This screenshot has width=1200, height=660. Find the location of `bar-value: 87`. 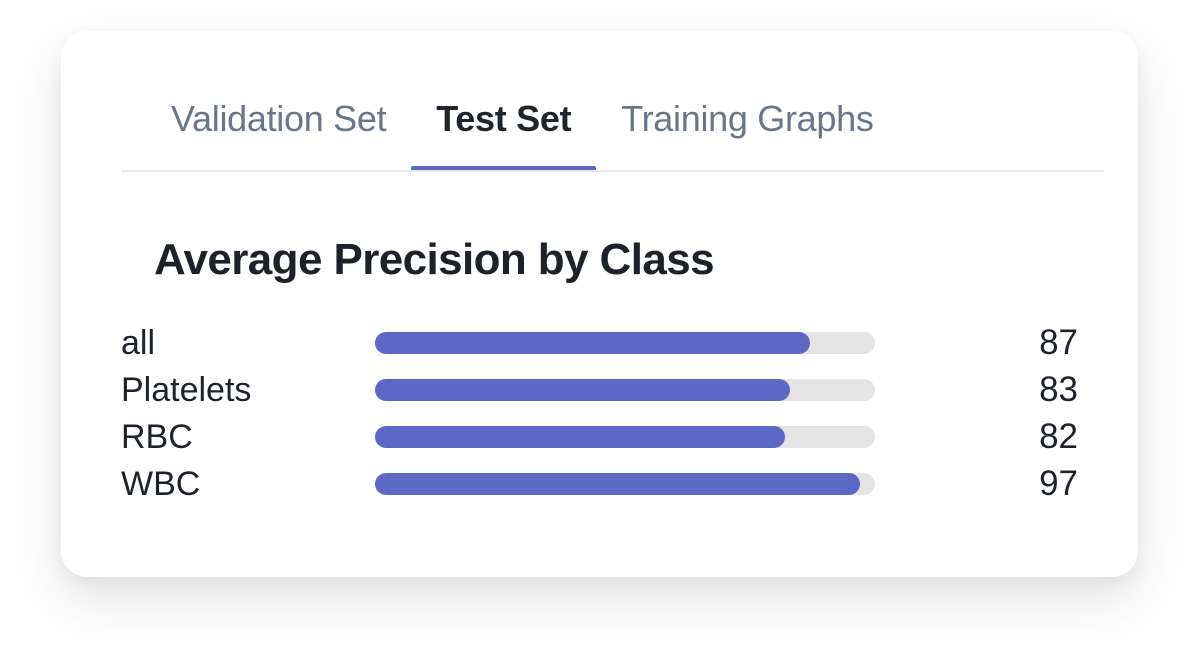

bar-value: 87 is located at coordinates (1058, 342).